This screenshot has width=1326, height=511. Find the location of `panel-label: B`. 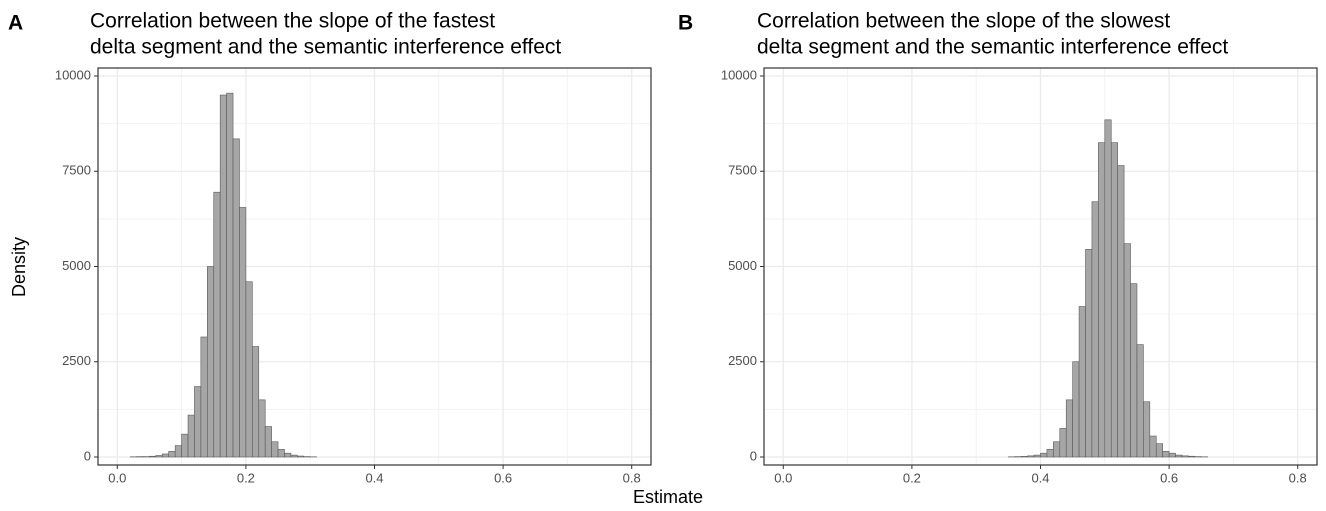

panel-label: B is located at coordinates (685, 23).